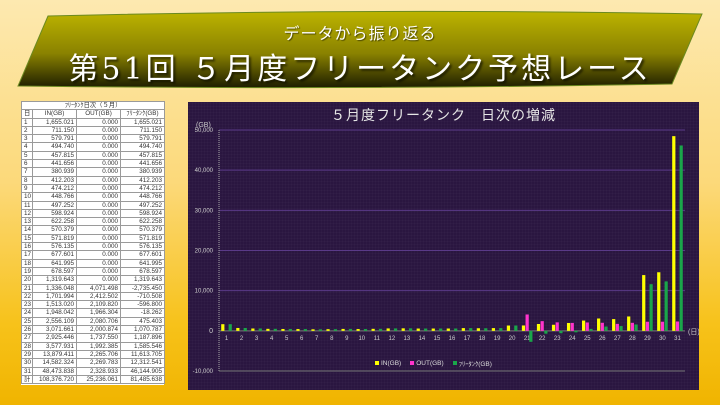 This screenshot has width=720, height=405. Describe the element at coordinates (54, 213) in the screenshot. I see `cell-in: 598.924` at that location.